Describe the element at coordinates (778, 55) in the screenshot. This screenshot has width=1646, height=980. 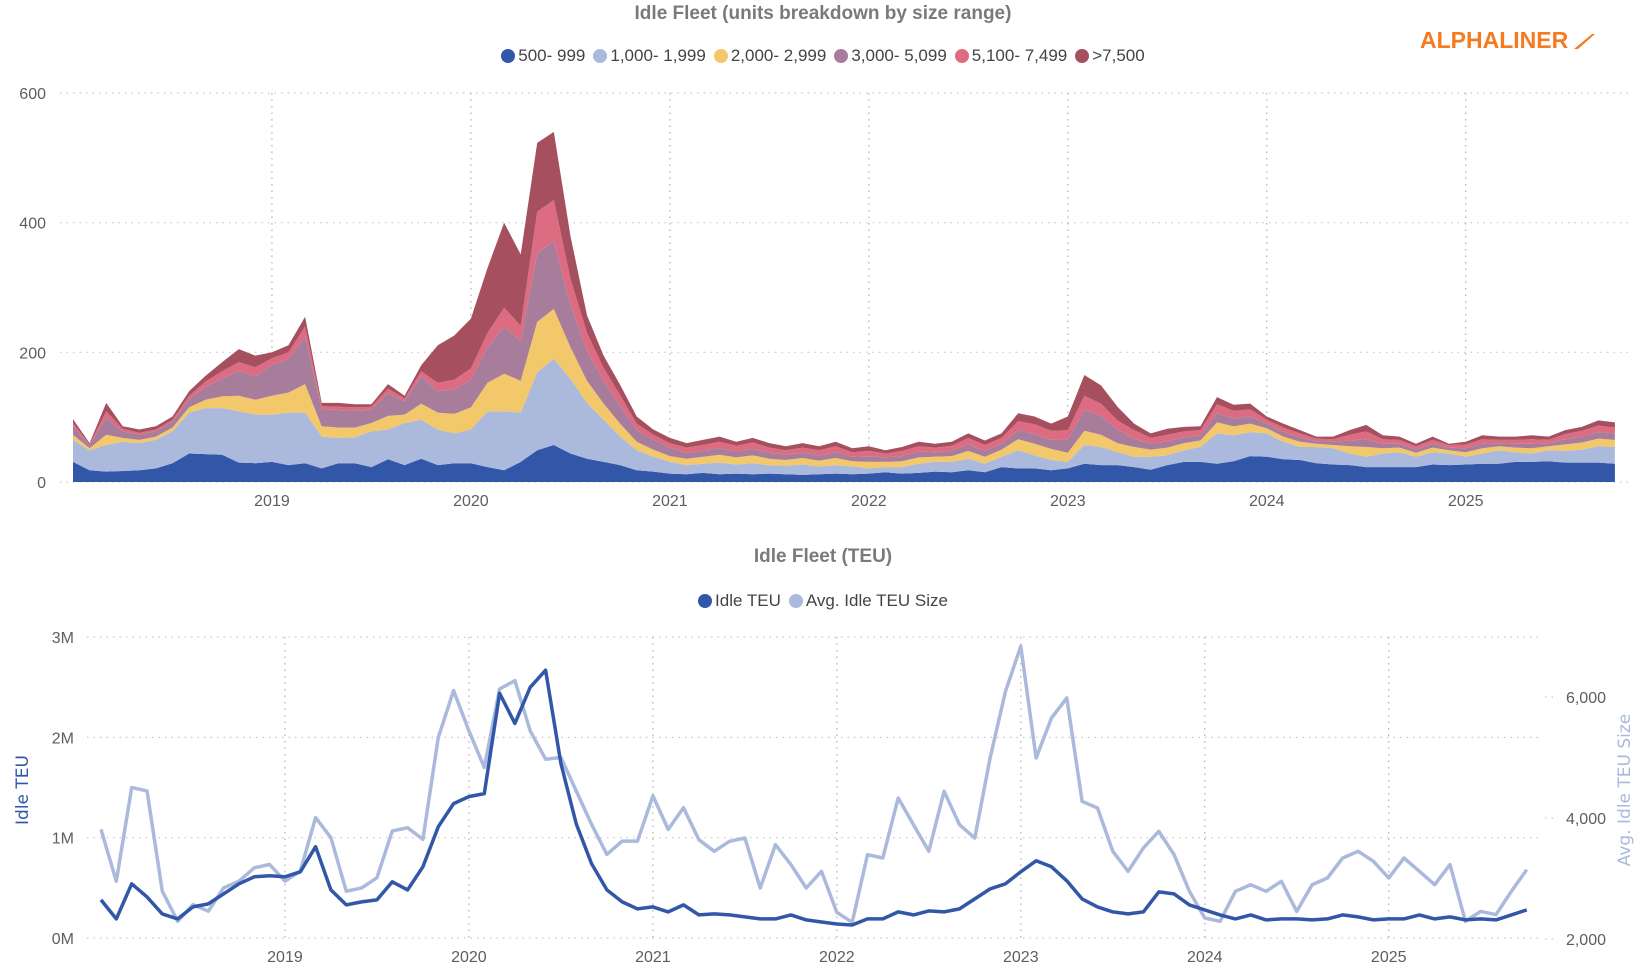
I see `legend-label: 2,000- 2,999` at that location.